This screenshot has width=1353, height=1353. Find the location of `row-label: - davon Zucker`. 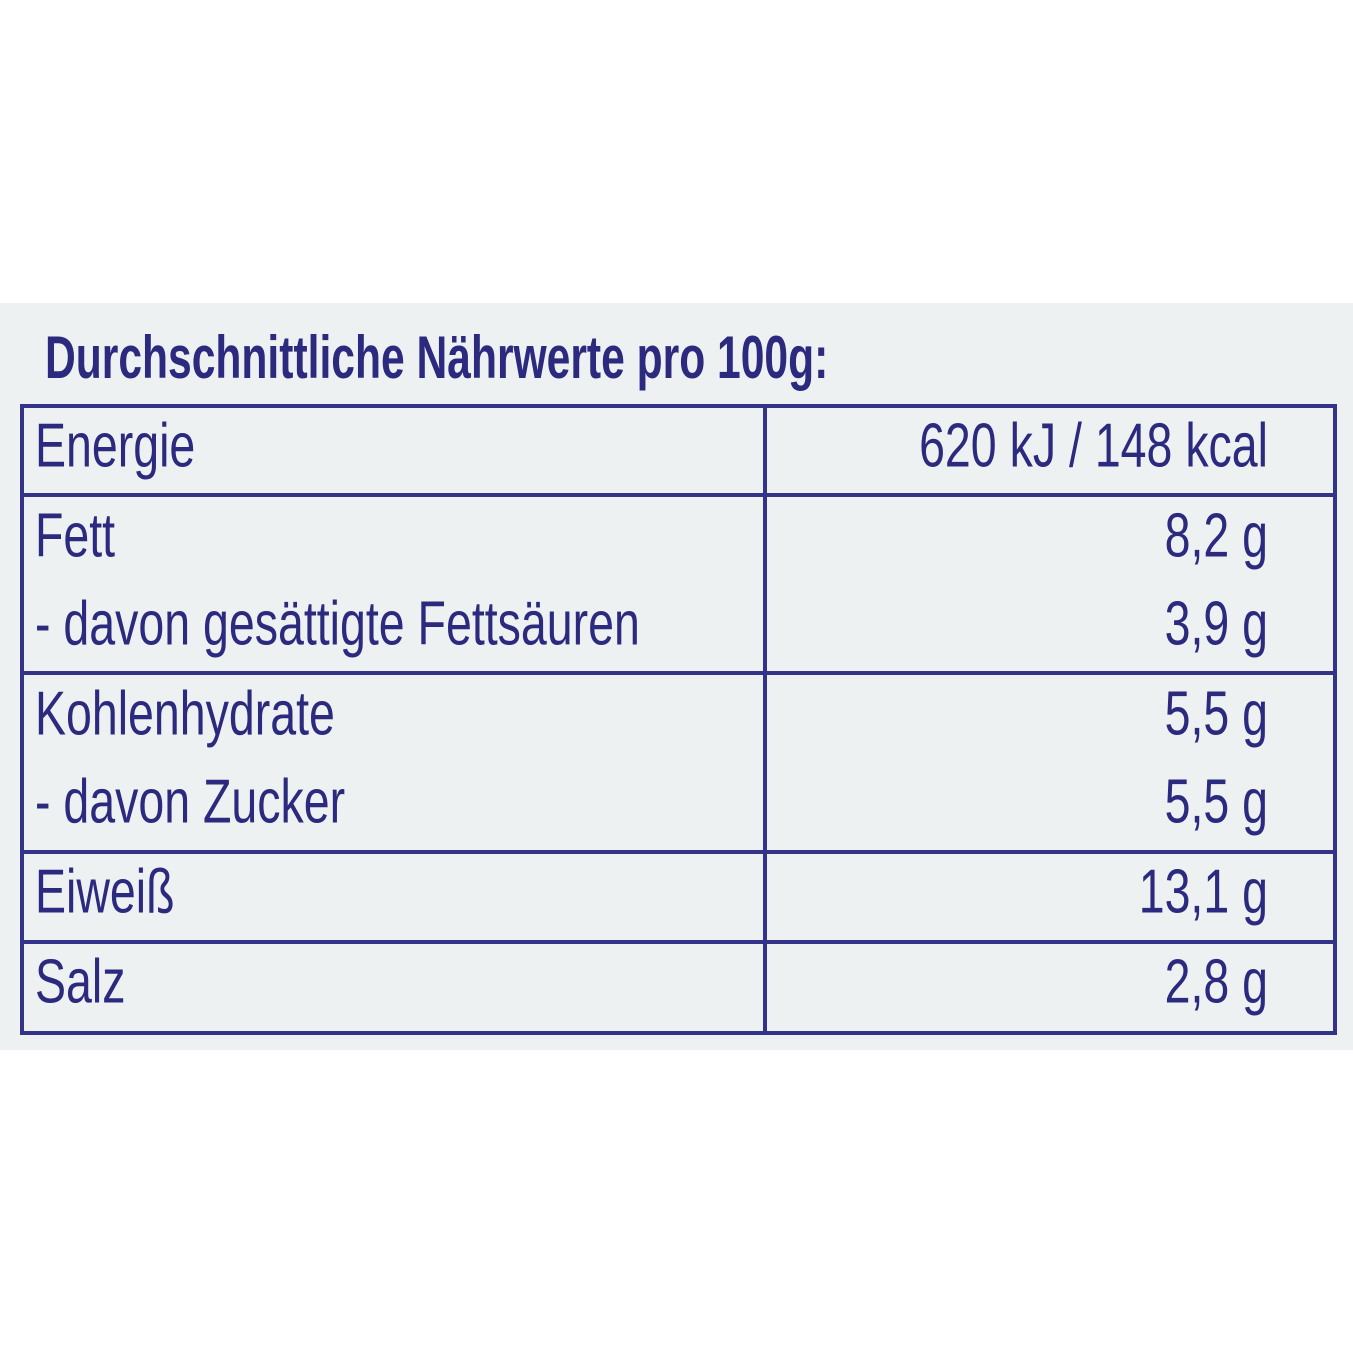

row-label: - davon Zucker is located at coordinates (190, 801).